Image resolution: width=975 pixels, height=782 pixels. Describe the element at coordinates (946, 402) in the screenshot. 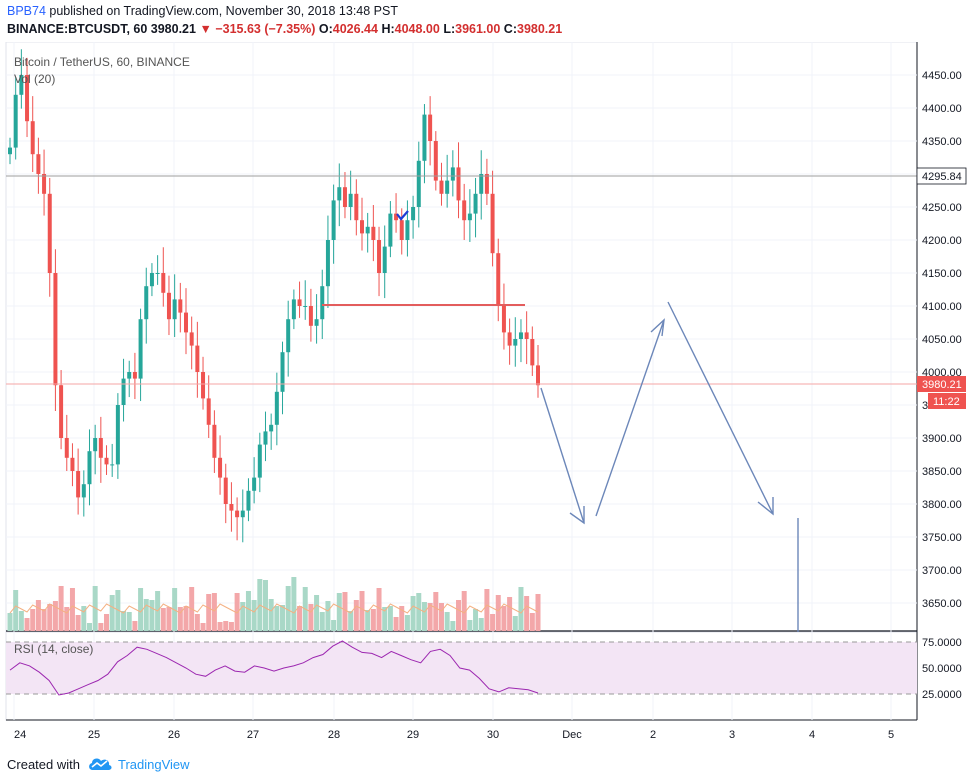

I see `bar-timer-text: 11:22` at that location.